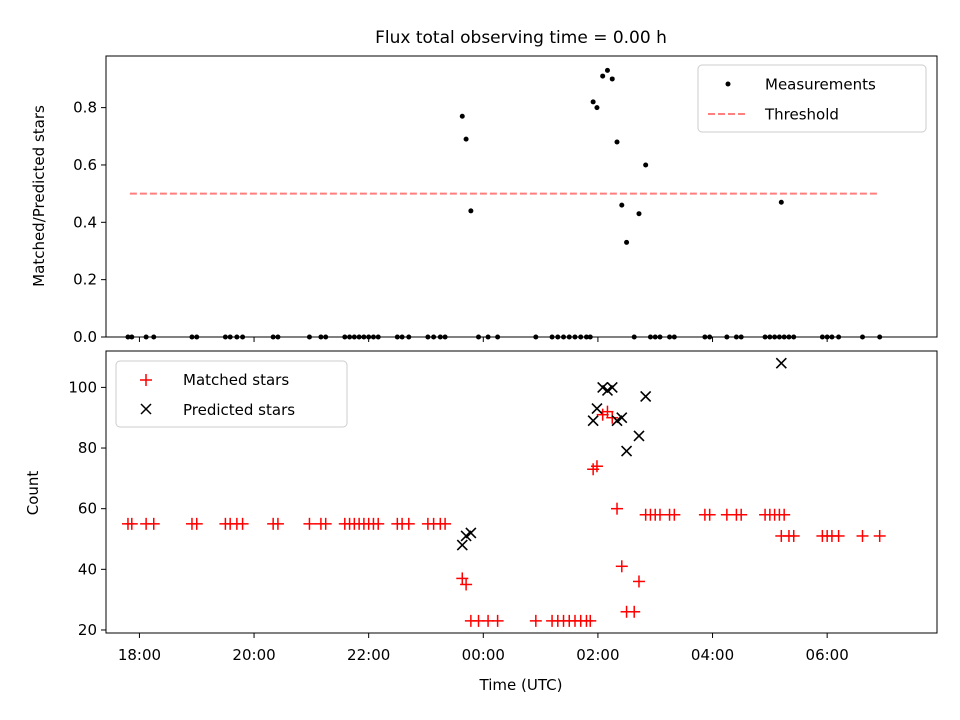  Describe the element at coordinates (483, 655) in the screenshot. I see `x-tick-label: 00:00` at that location.